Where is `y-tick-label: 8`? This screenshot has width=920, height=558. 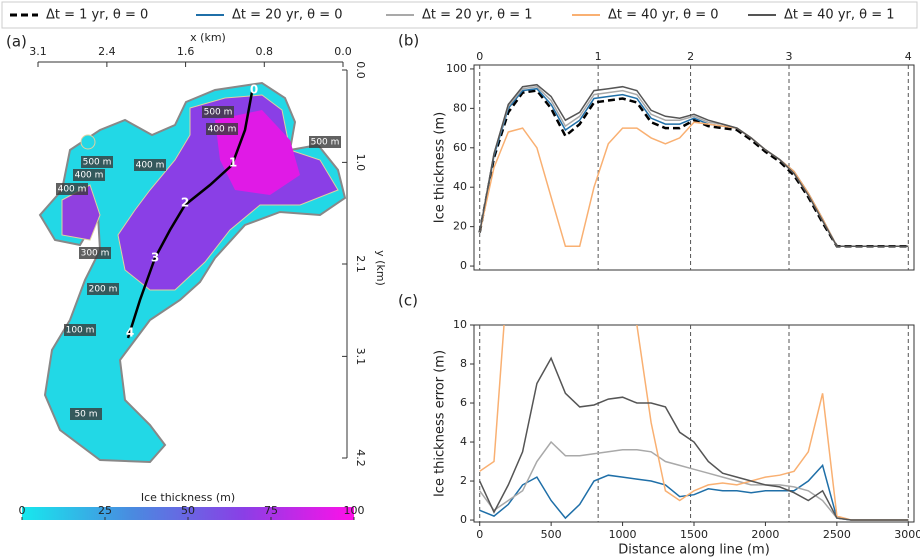 y-tick-label: 8 is located at coordinates (463, 363).